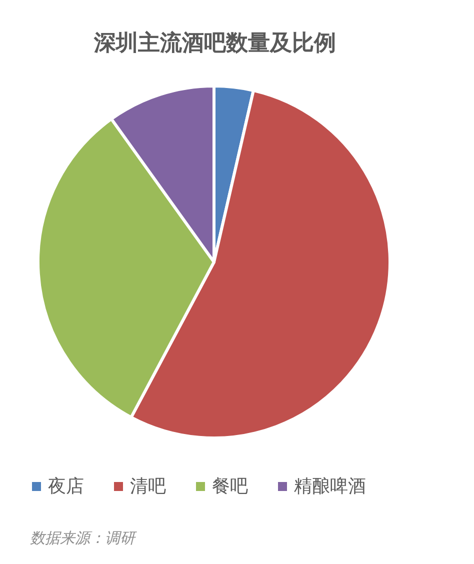  I want to click on legend-label: 餐吧, so click(230, 486).